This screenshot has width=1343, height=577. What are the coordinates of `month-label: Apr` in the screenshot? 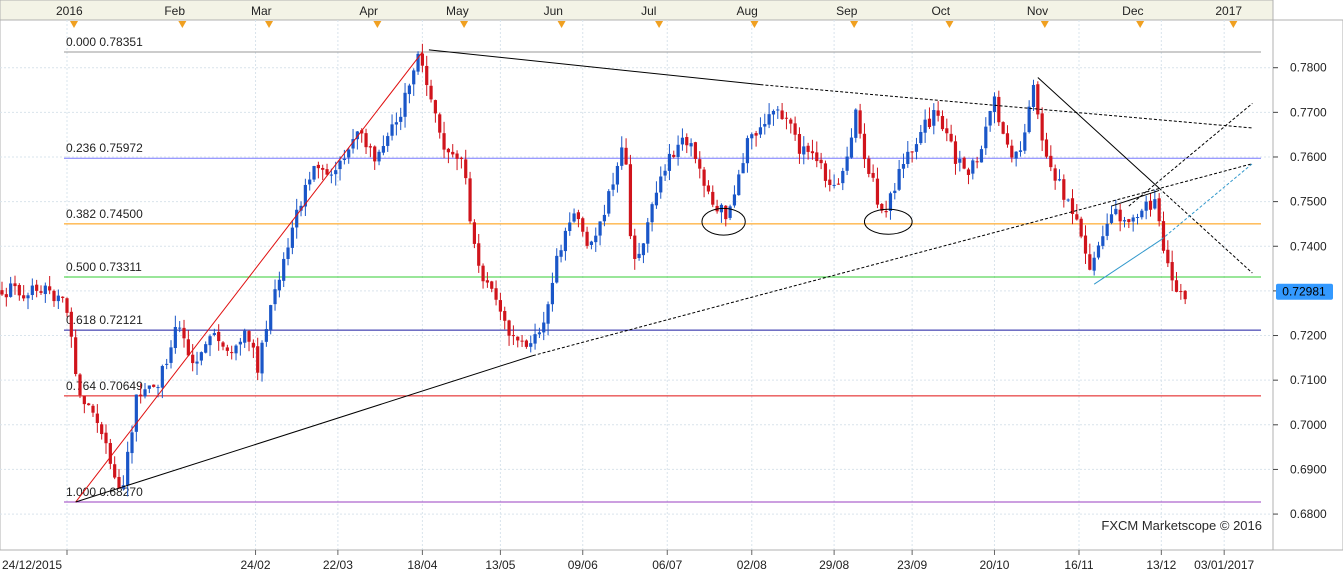 It's located at (368, 11).